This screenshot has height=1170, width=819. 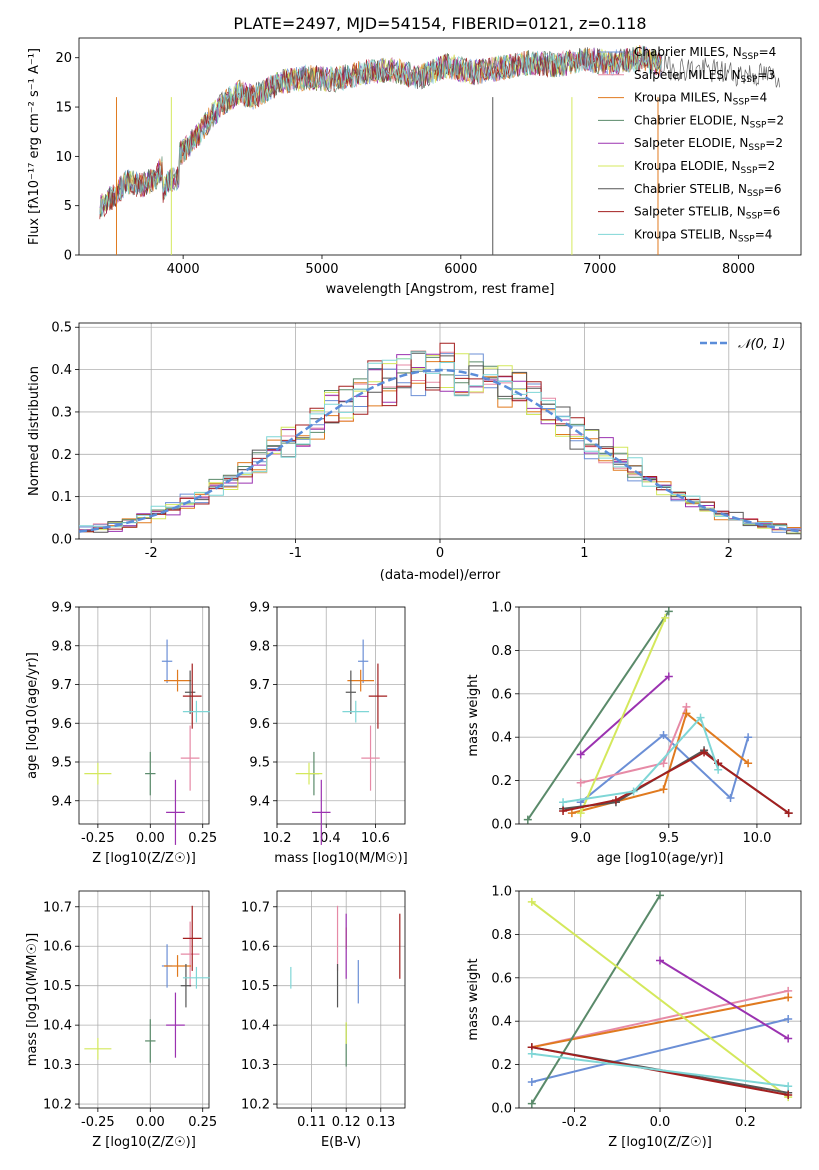 What do you see at coordinates (380, 1122) in the screenshot?
I see `x-tick-label: 0.13` at bounding box center [380, 1122].